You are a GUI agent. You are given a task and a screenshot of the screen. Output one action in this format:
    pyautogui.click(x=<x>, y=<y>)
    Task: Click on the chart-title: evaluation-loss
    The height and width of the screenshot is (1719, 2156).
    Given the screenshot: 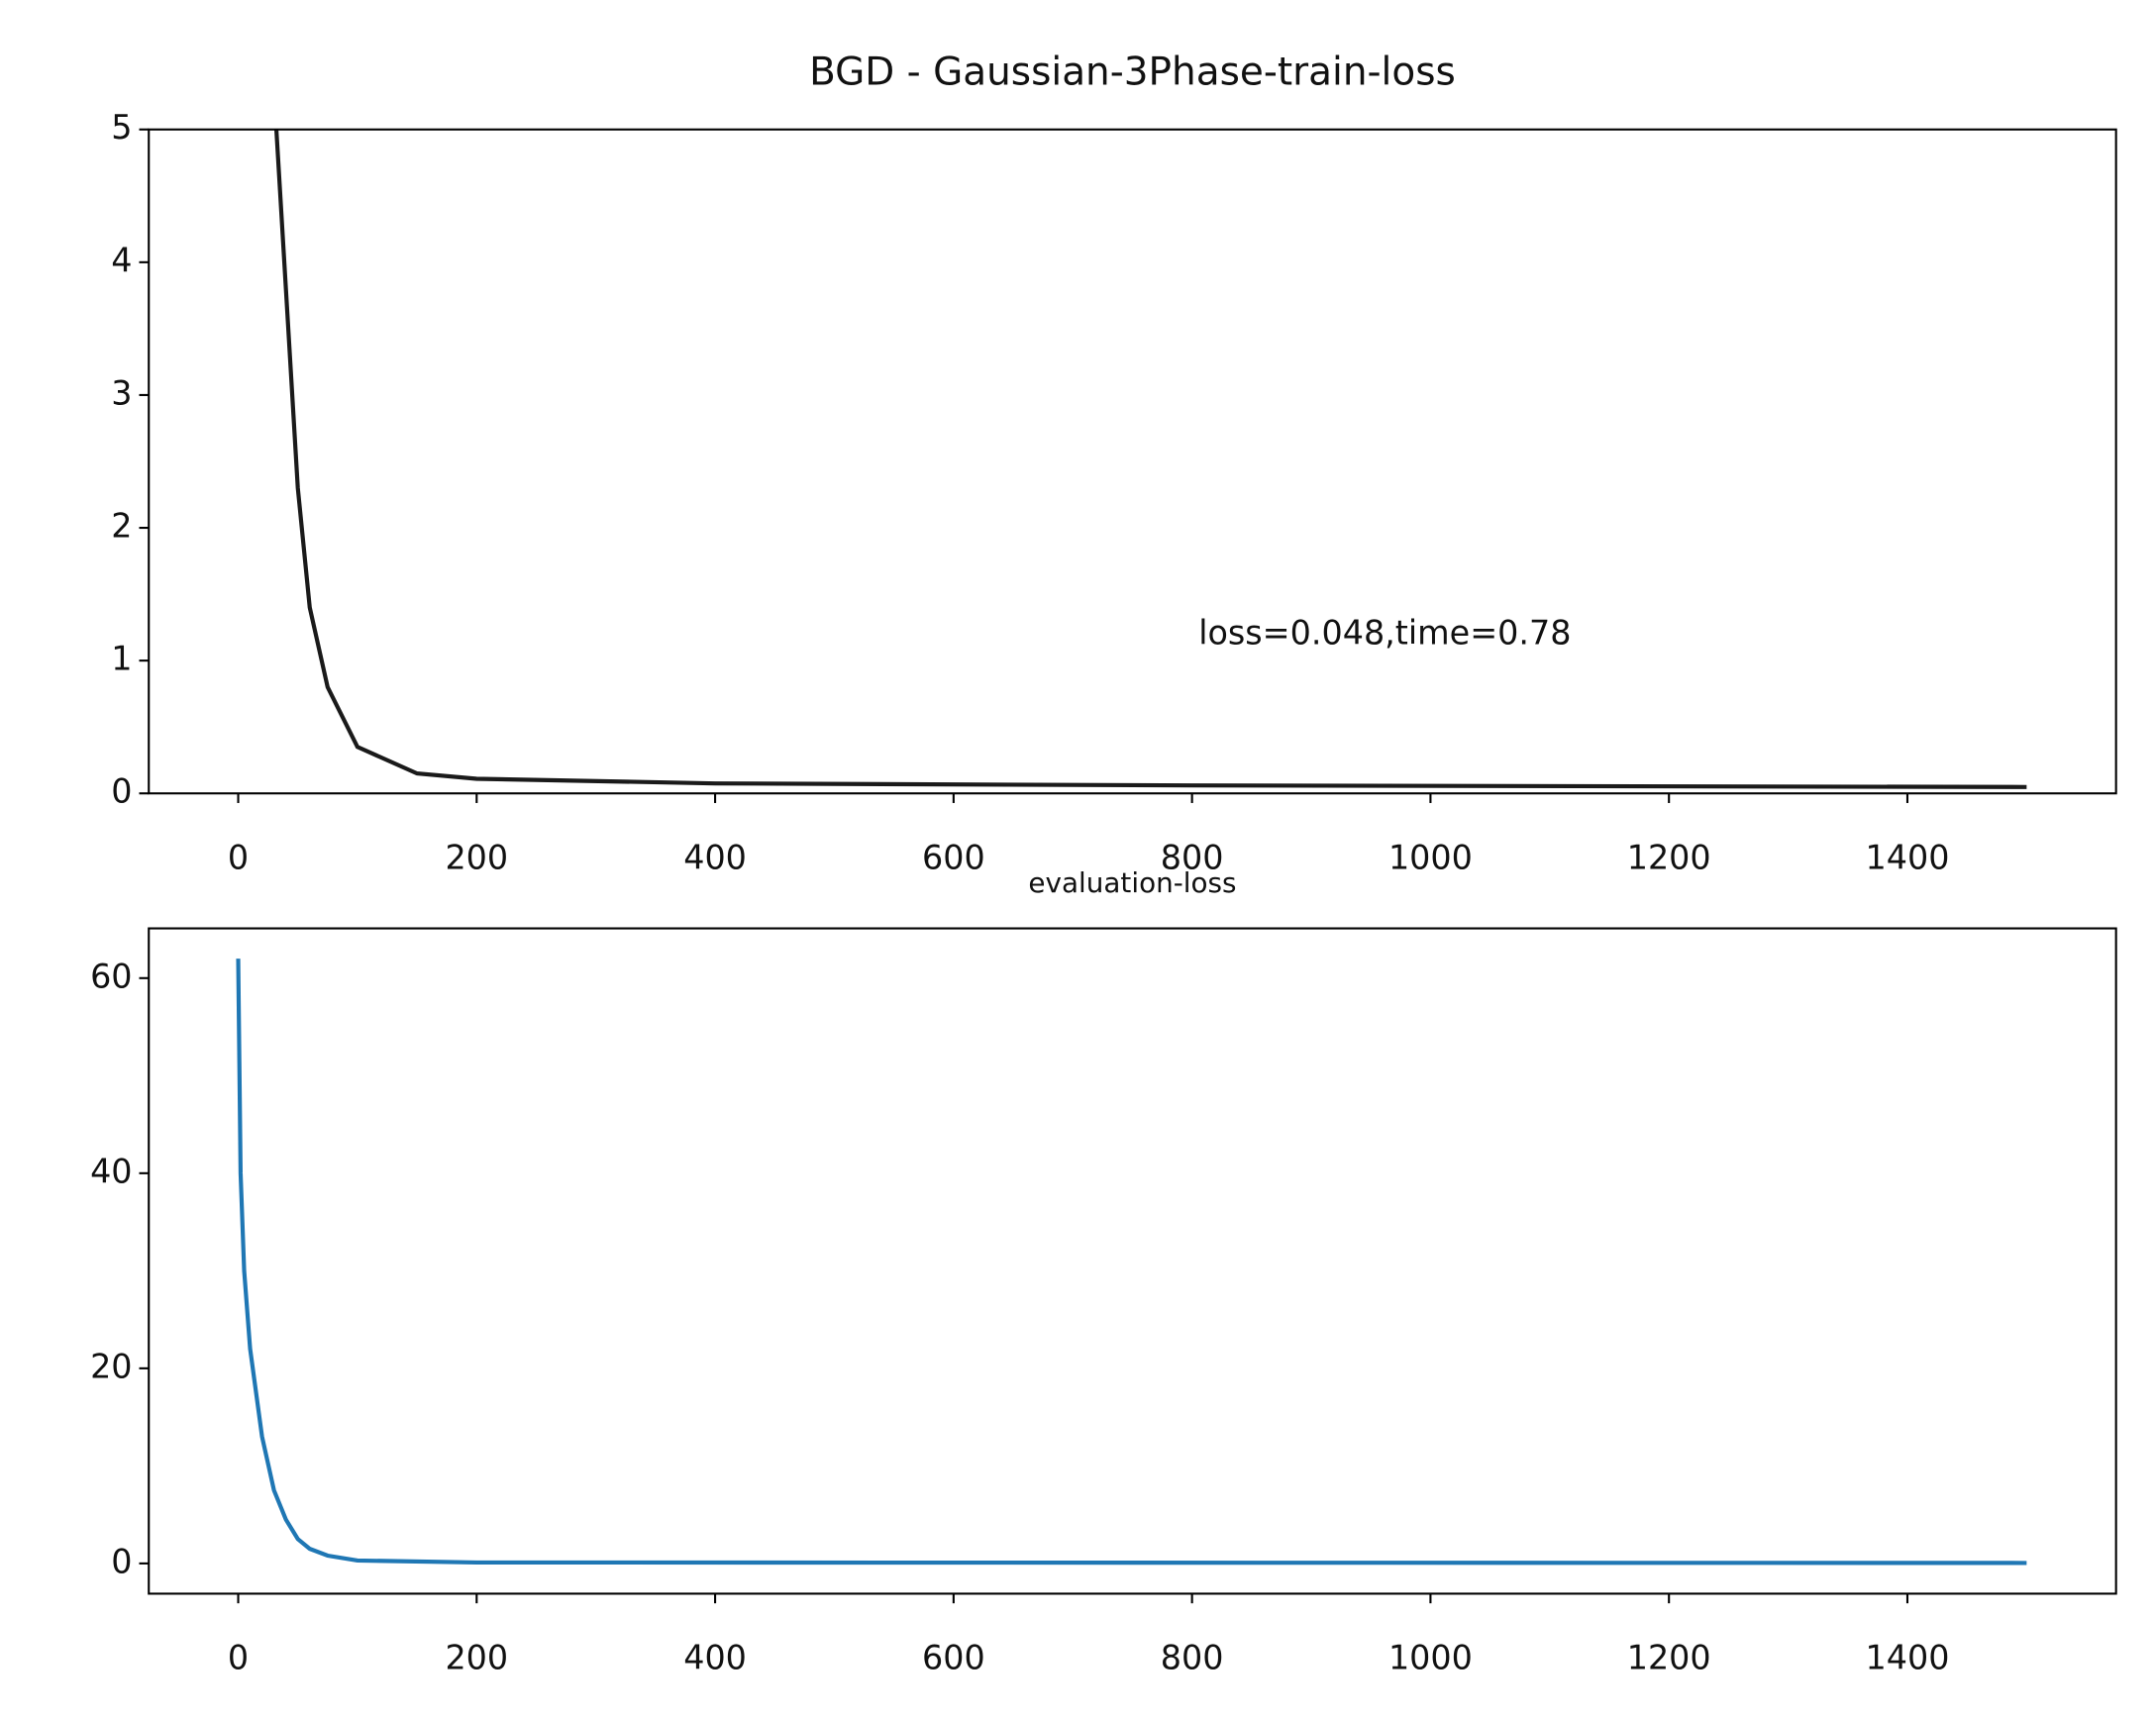 What is the action you would take?
    pyautogui.click(x=1132, y=882)
    